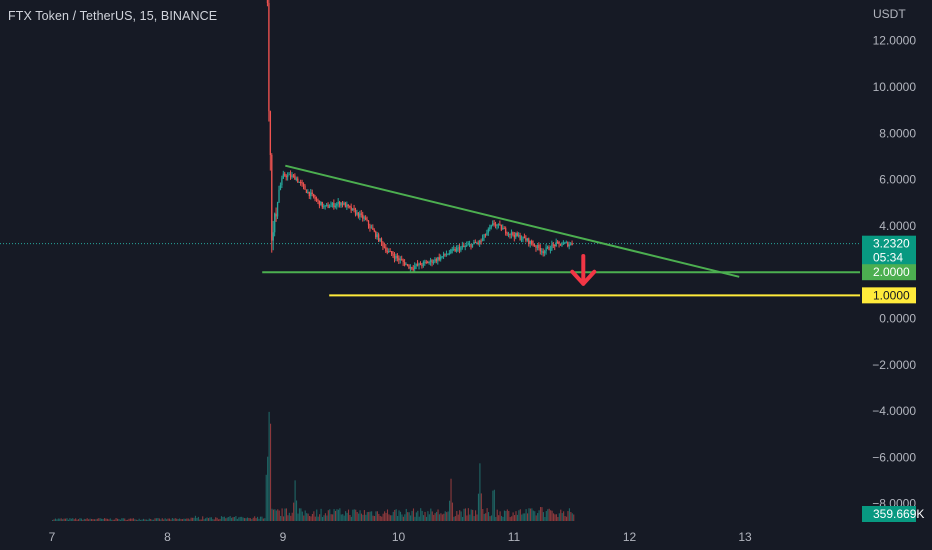 This screenshot has height=550, width=932. What do you see at coordinates (745, 537) in the screenshot?
I see `time-axis-tick: 13` at bounding box center [745, 537].